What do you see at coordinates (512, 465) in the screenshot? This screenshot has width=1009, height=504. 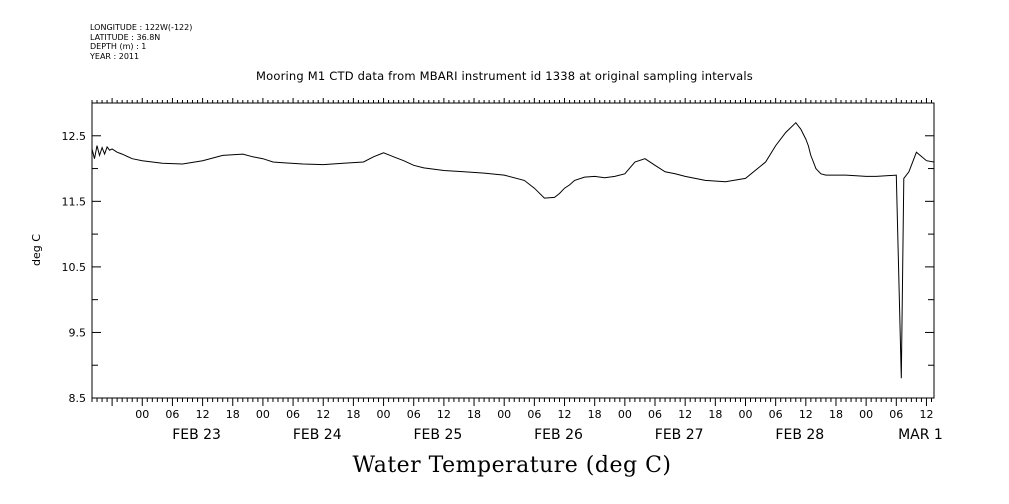 I see `chart-subtitle: Water Temperature (deg C)` at bounding box center [512, 465].